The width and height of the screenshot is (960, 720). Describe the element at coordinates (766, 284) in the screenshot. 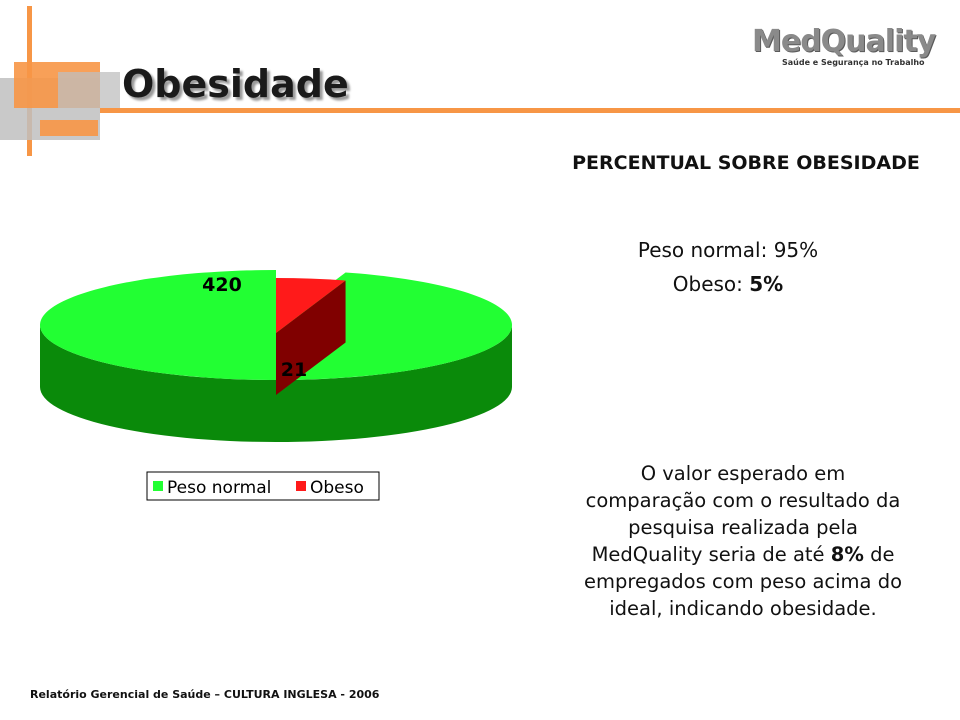

I see `stat-obese-value: 5%` at that location.